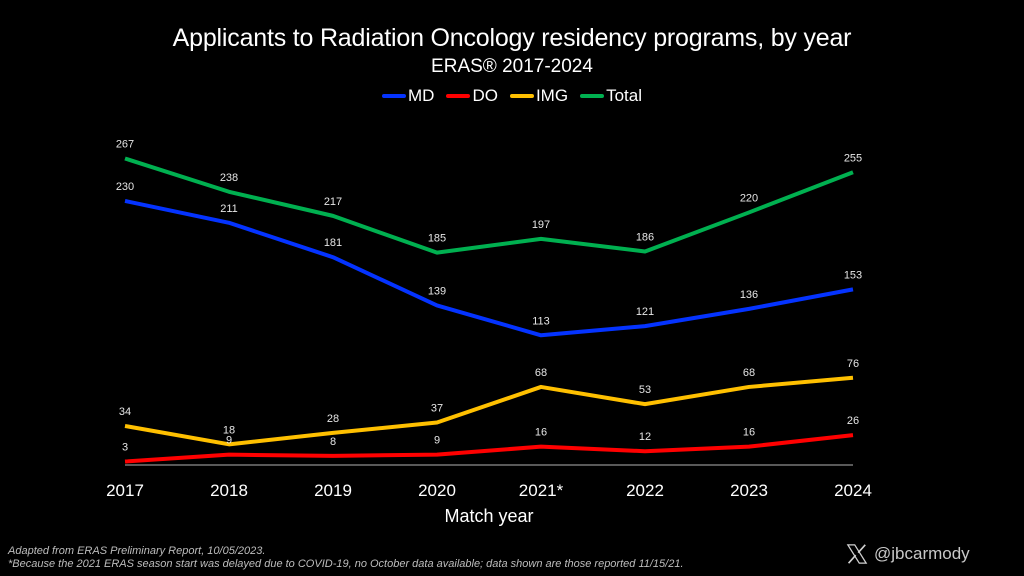 This screenshot has width=1024, height=576. Describe the element at coordinates (749, 490) in the screenshot. I see `x-tick-label: 2023` at that location.